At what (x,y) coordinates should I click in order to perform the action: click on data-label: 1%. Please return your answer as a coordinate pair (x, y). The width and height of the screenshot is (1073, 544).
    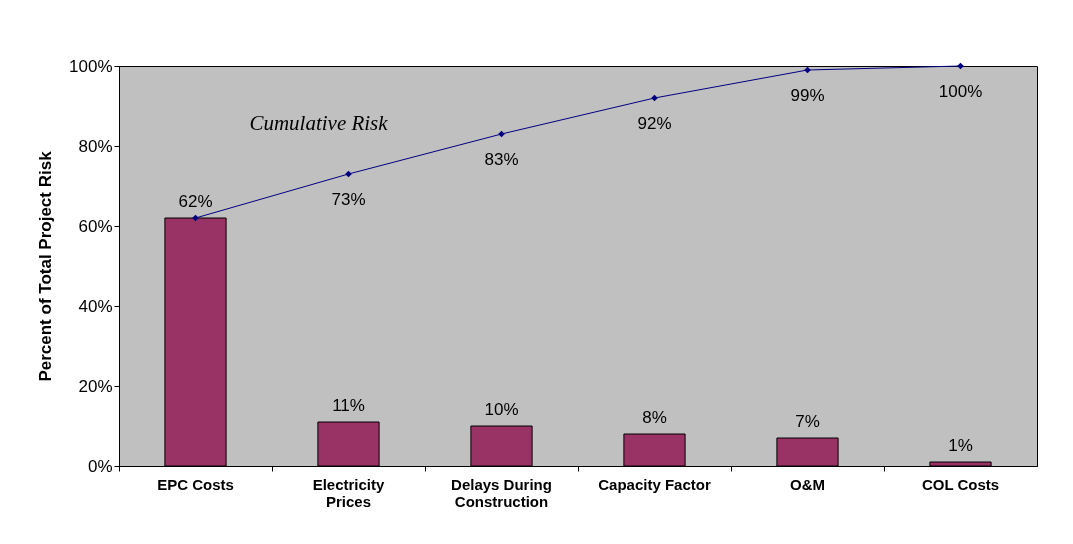
    Looking at the image, I should click on (960, 445).